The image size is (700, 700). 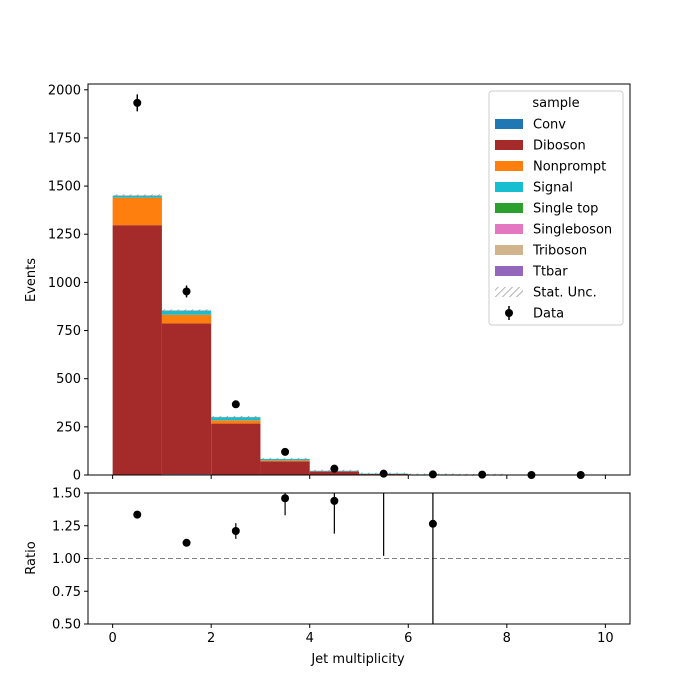 I want to click on ratio-x-ticks: 0 2 4 6 8 10, so click(x=361, y=635).